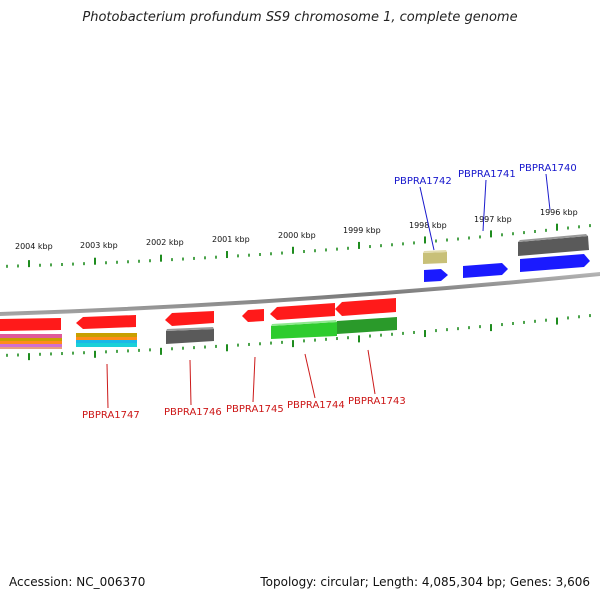  I want to click on reverse-strand-genes, so click(198, 323).